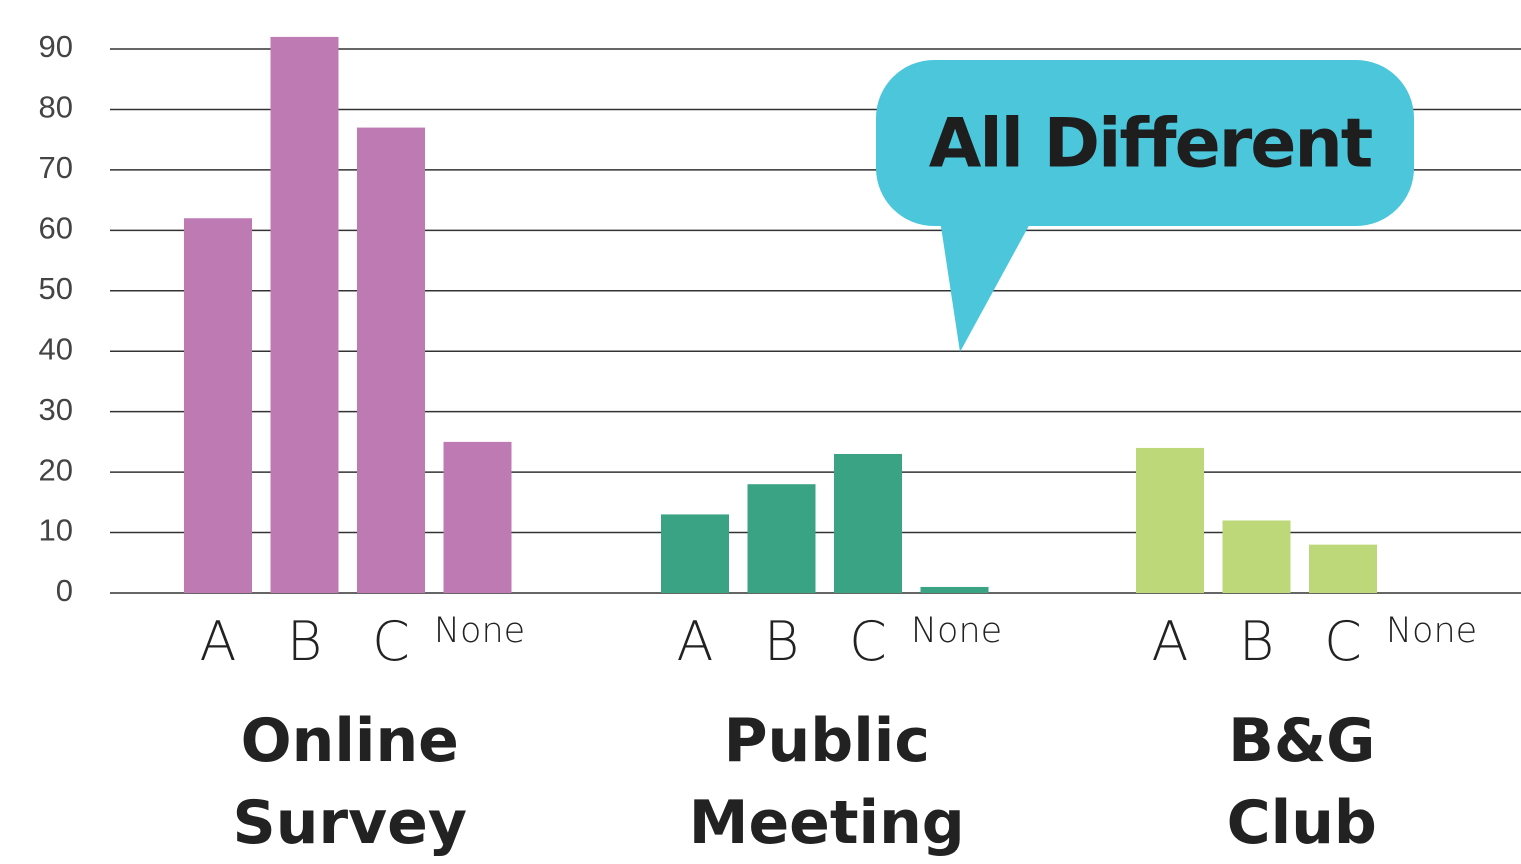  What do you see at coordinates (826, 782) in the screenshot?
I see `group-label: Public Meeting` at bounding box center [826, 782].